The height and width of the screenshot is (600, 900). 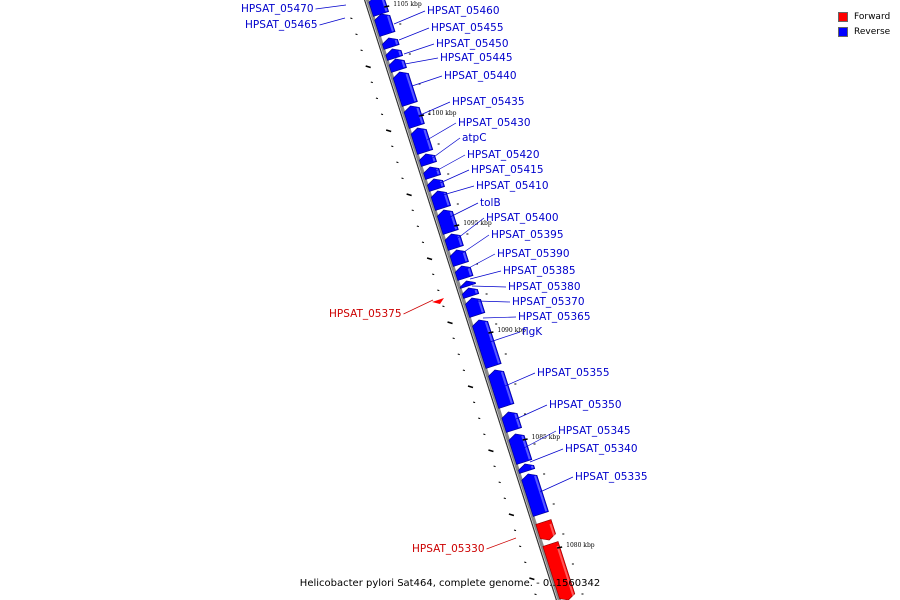 What do you see at coordinates (601, 449) in the screenshot?
I see `gene-label-text: HPSAT_05340` at bounding box center [601, 449].